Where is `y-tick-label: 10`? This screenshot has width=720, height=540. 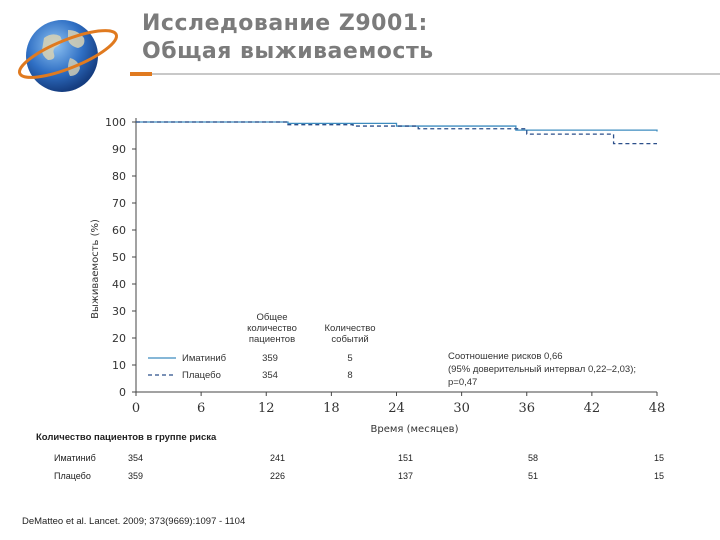
y-tick-label: 10 is located at coordinates (119, 365).